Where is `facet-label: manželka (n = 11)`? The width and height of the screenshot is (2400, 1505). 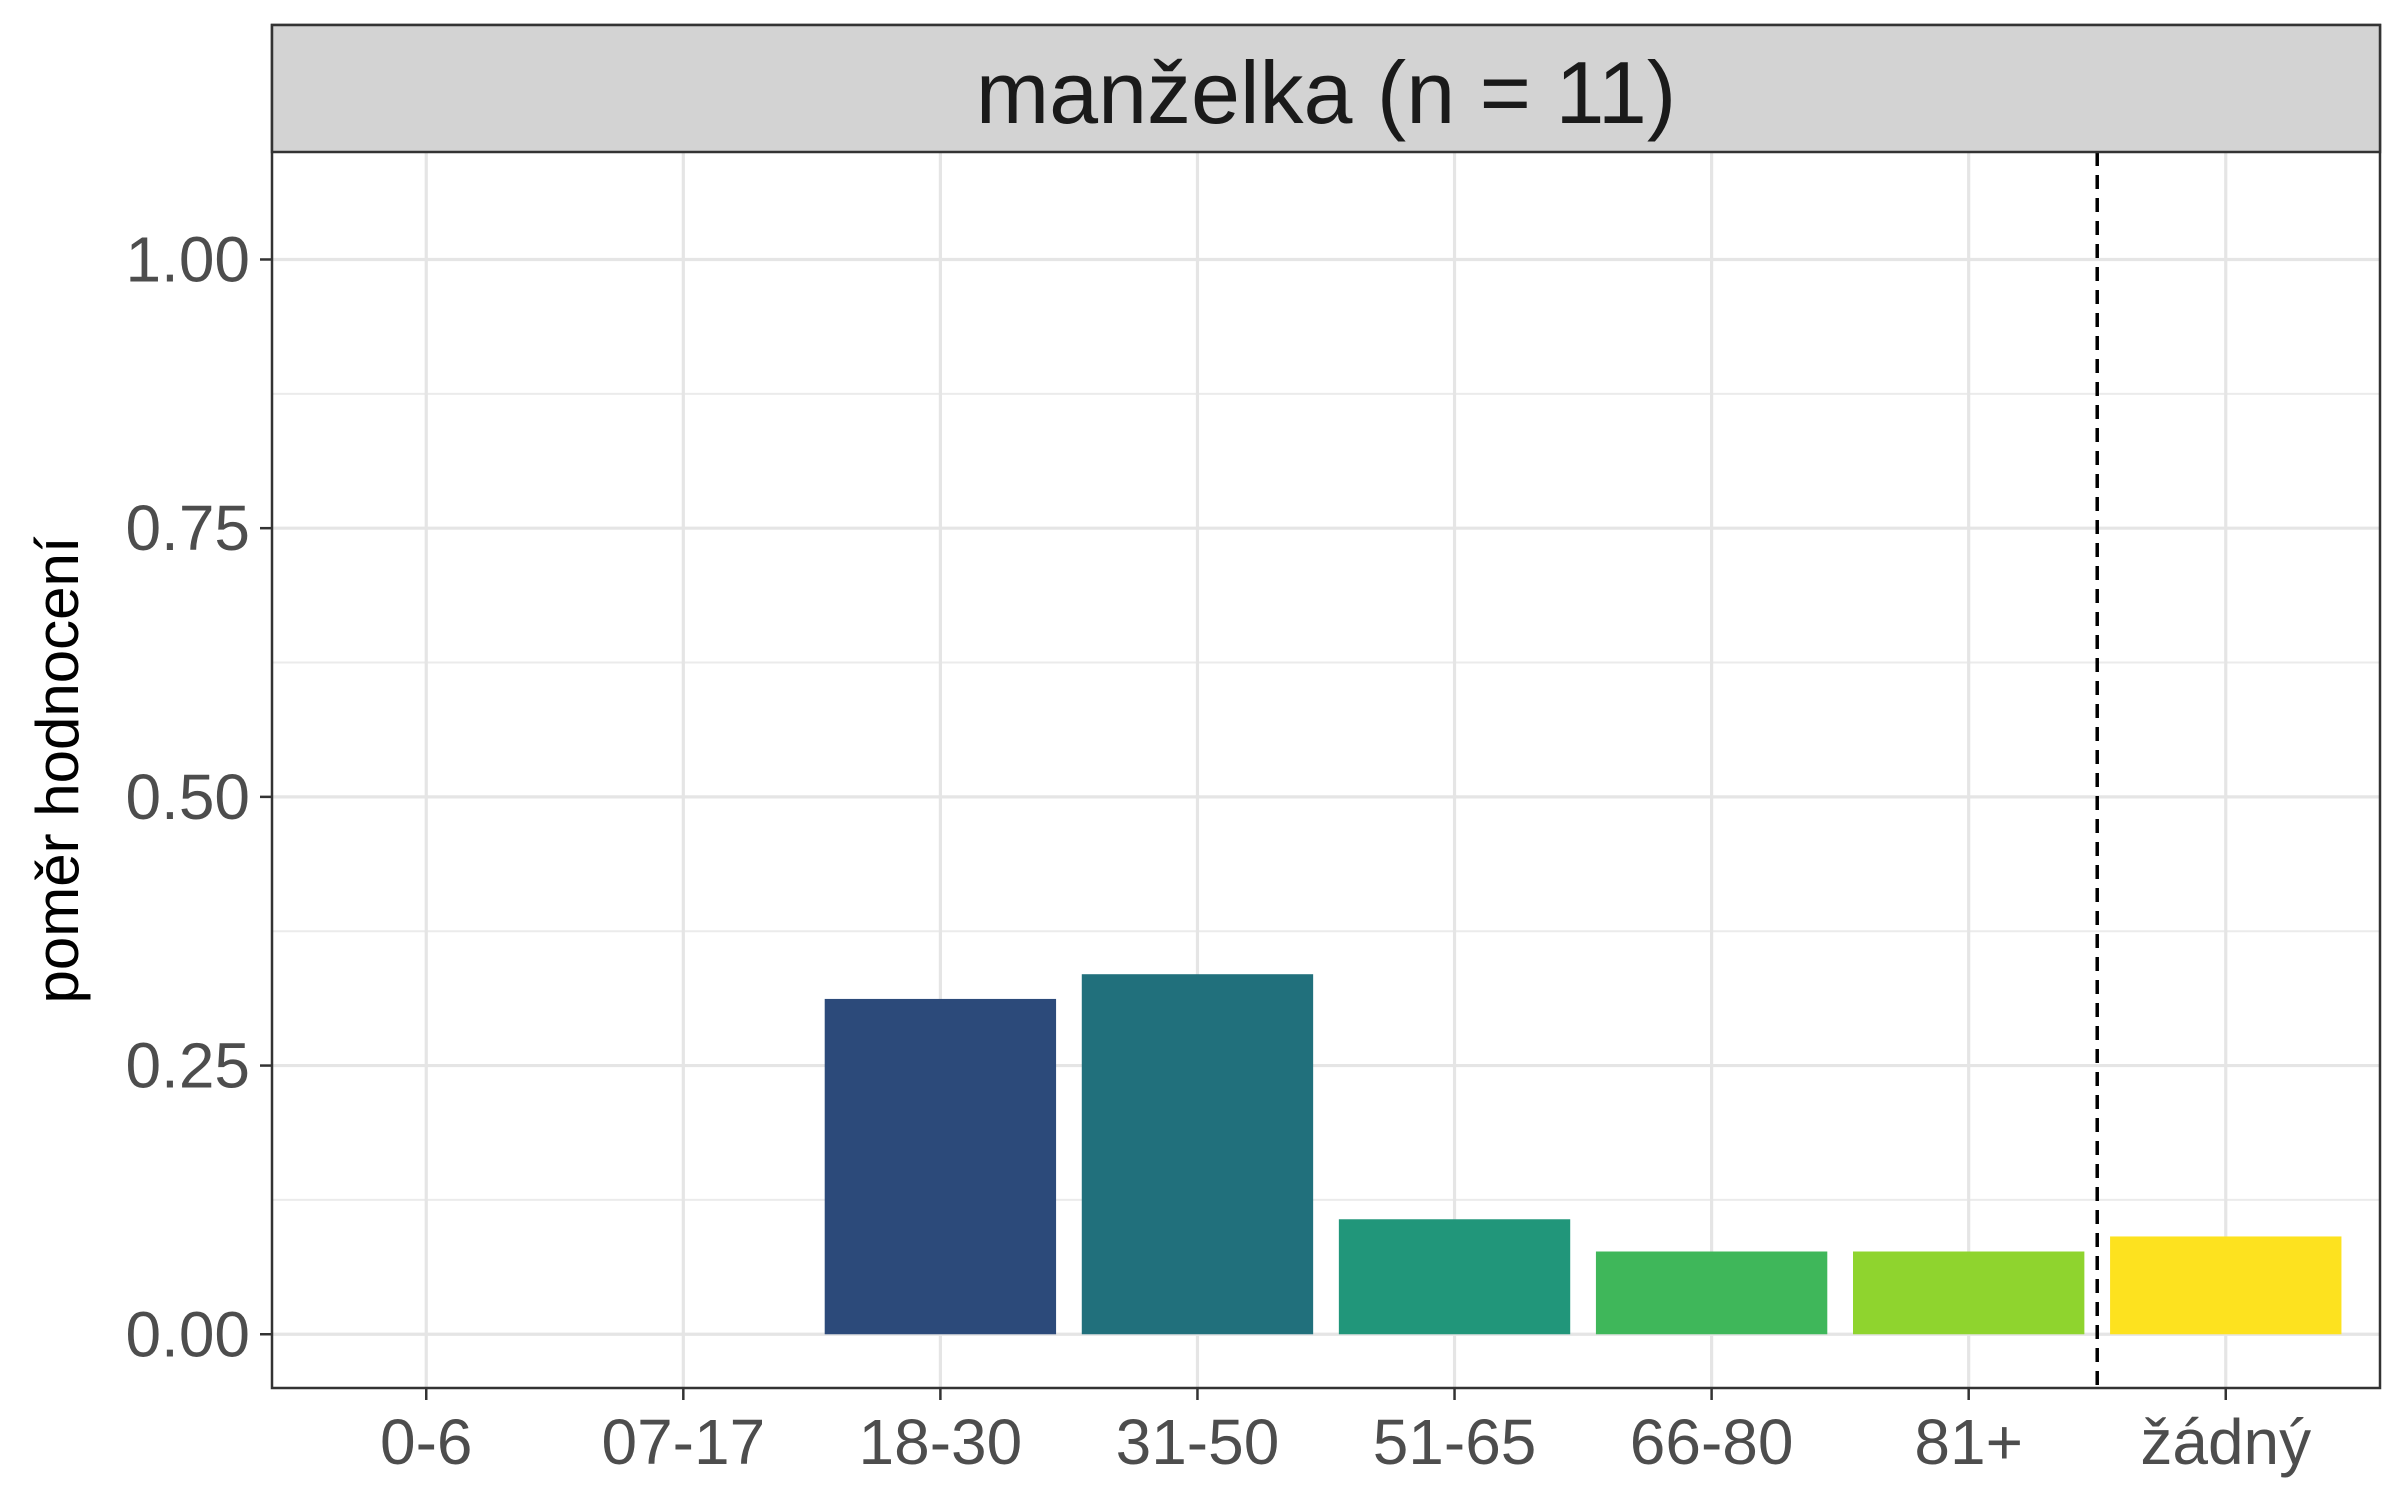
facet-label: manželka (n = 11) is located at coordinates (1326, 92).